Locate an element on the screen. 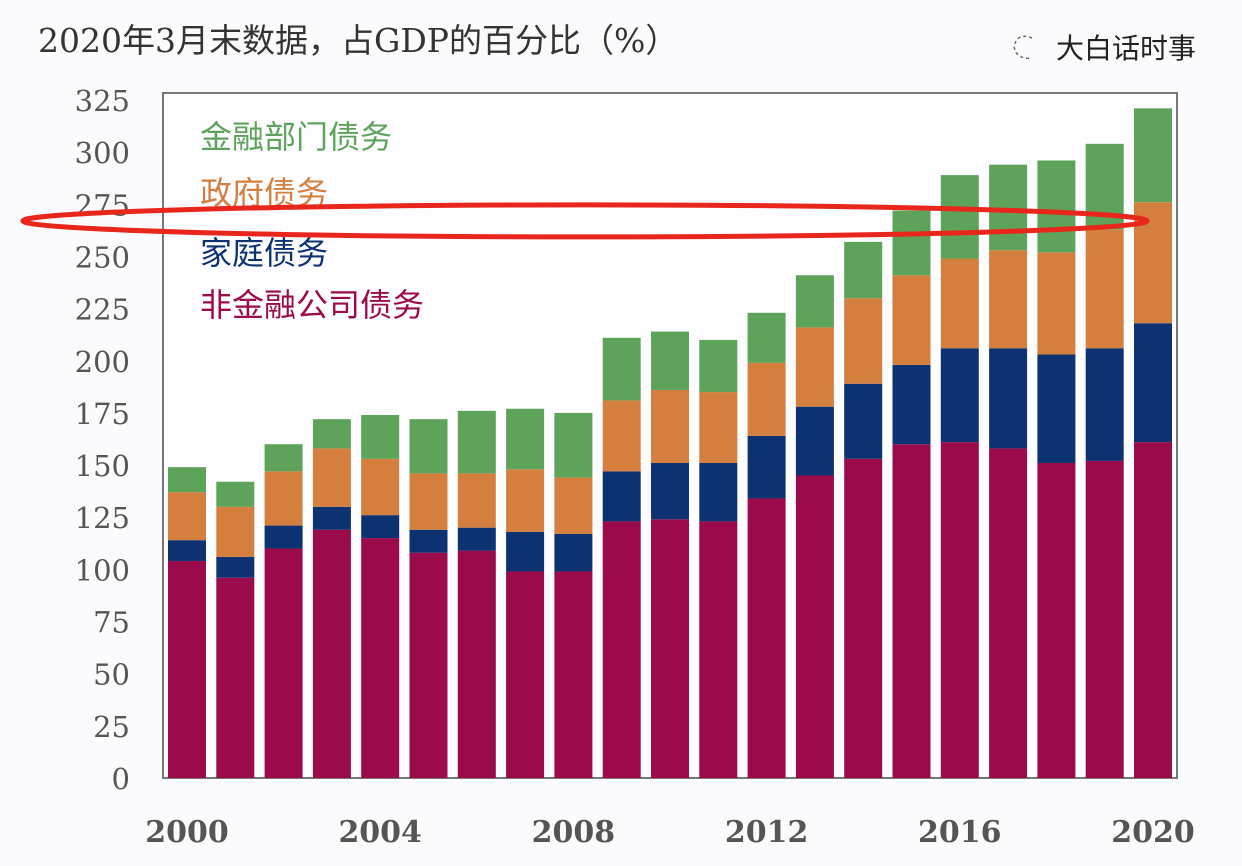 This screenshot has height=866, width=1242. y-tick-label: 150 is located at coordinates (102, 466).